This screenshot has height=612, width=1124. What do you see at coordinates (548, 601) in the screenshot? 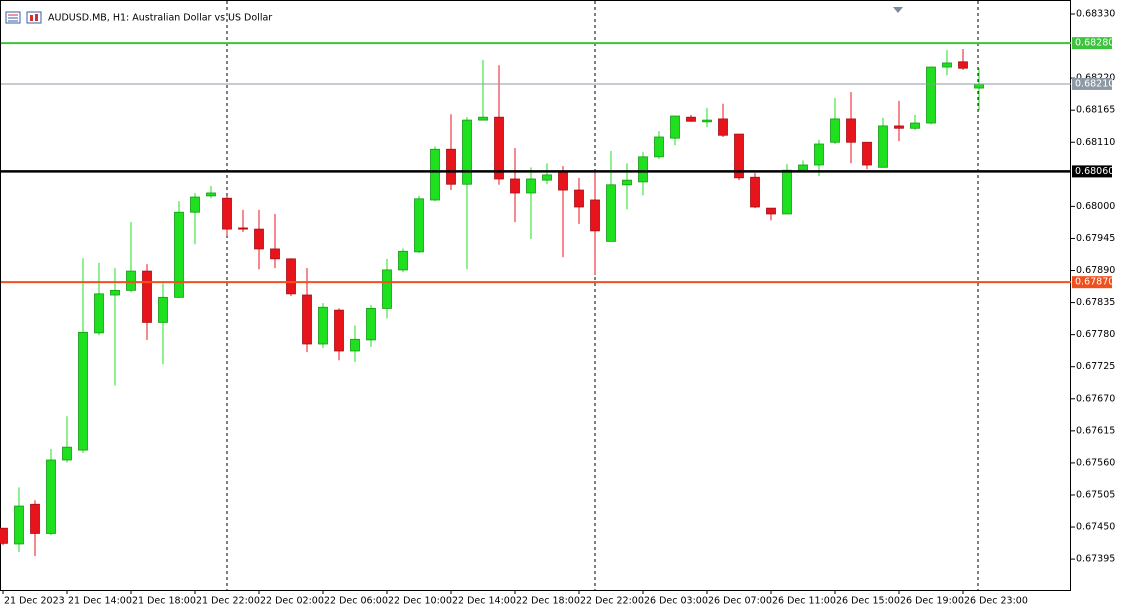
I see `x-tick-label: 22 Dec 18:00` at bounding box center [548, 601].